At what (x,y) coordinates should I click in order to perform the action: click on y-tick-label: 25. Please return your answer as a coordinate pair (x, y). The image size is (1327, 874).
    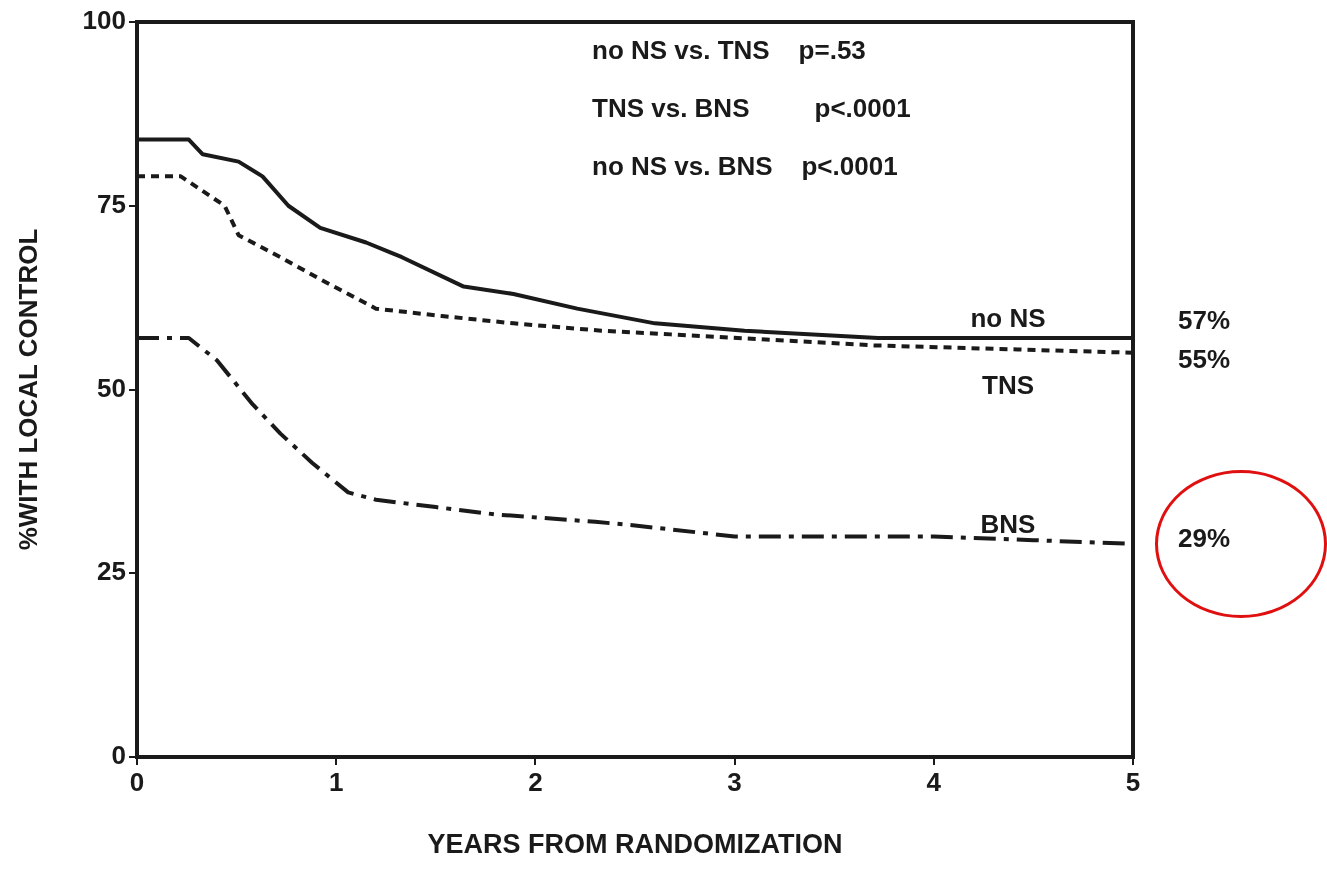
    Looking at the image, I should click on (111, 571).